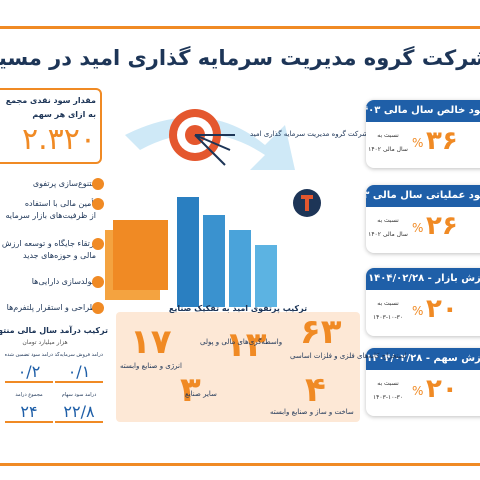 The height and width of the screenshot is (480, 480). I want to click on income-value: ۰/۲, so click(29, 372).